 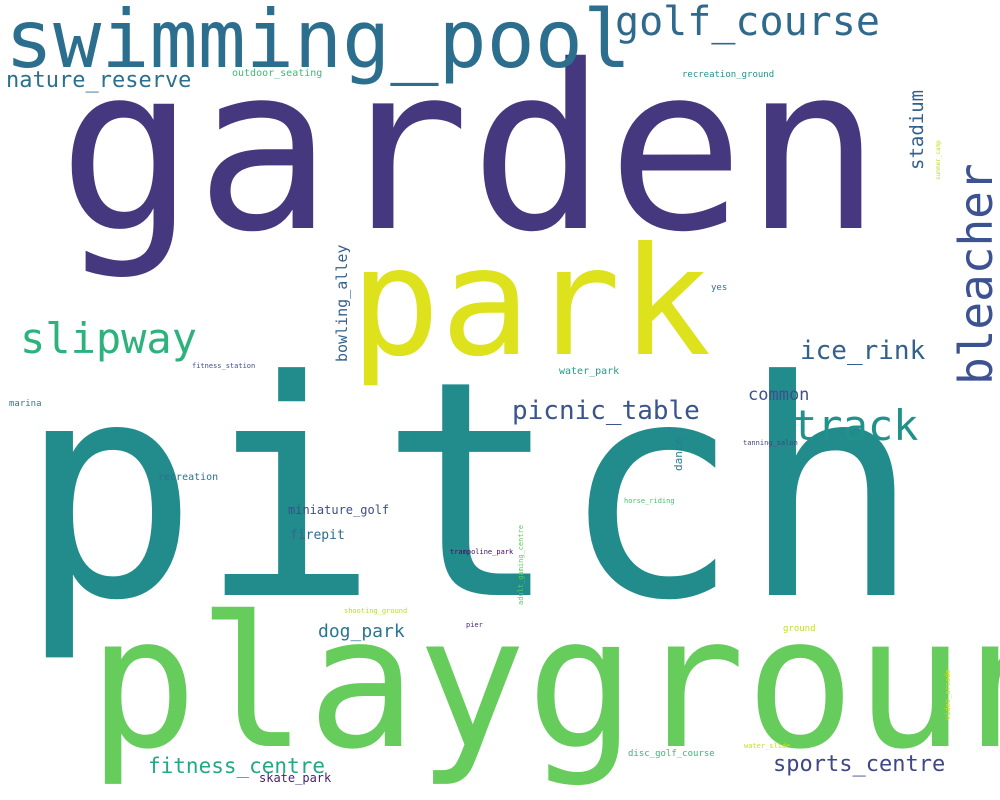 What do you see at coordinates (606, 411) in the screenshot?
I see `word-picnic-table: picnic_table` at bounding box center [606, 411].